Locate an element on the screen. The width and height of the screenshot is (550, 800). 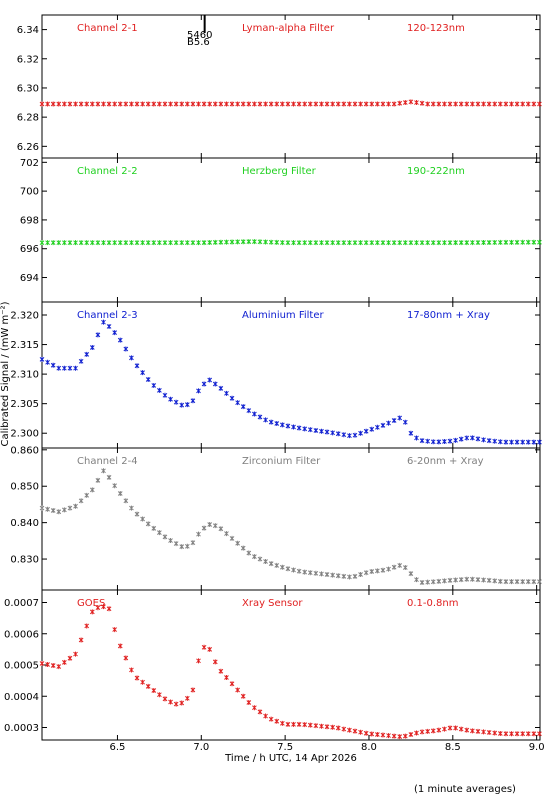
y-axis-label: Calibrated Signal / (mW m⁻²) is located at coordinates (5, 373).